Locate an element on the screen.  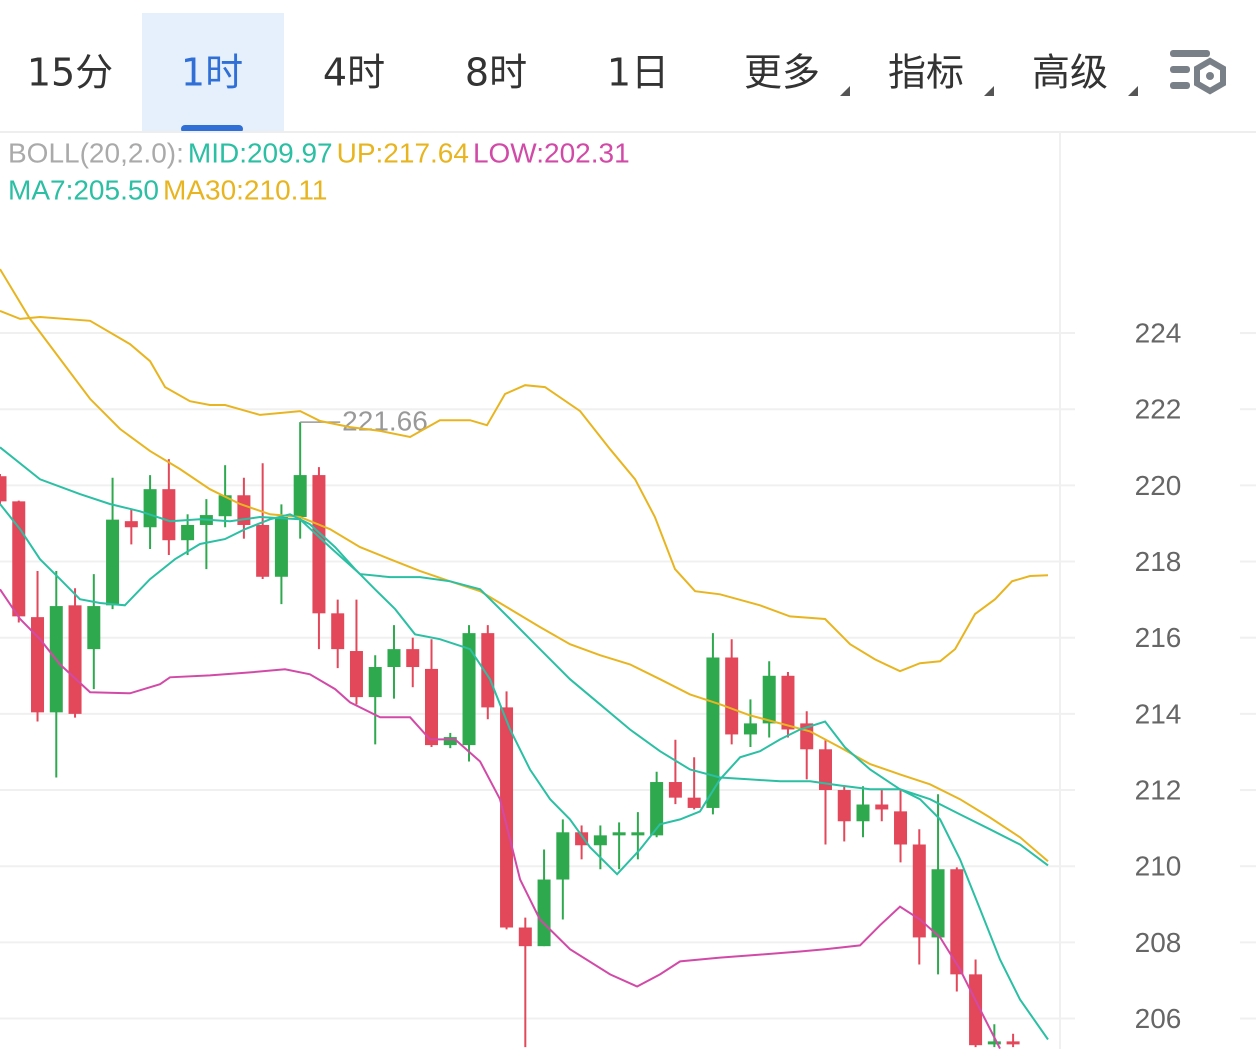
y-tick-label: 220 is located at coordinates (1158, 485).